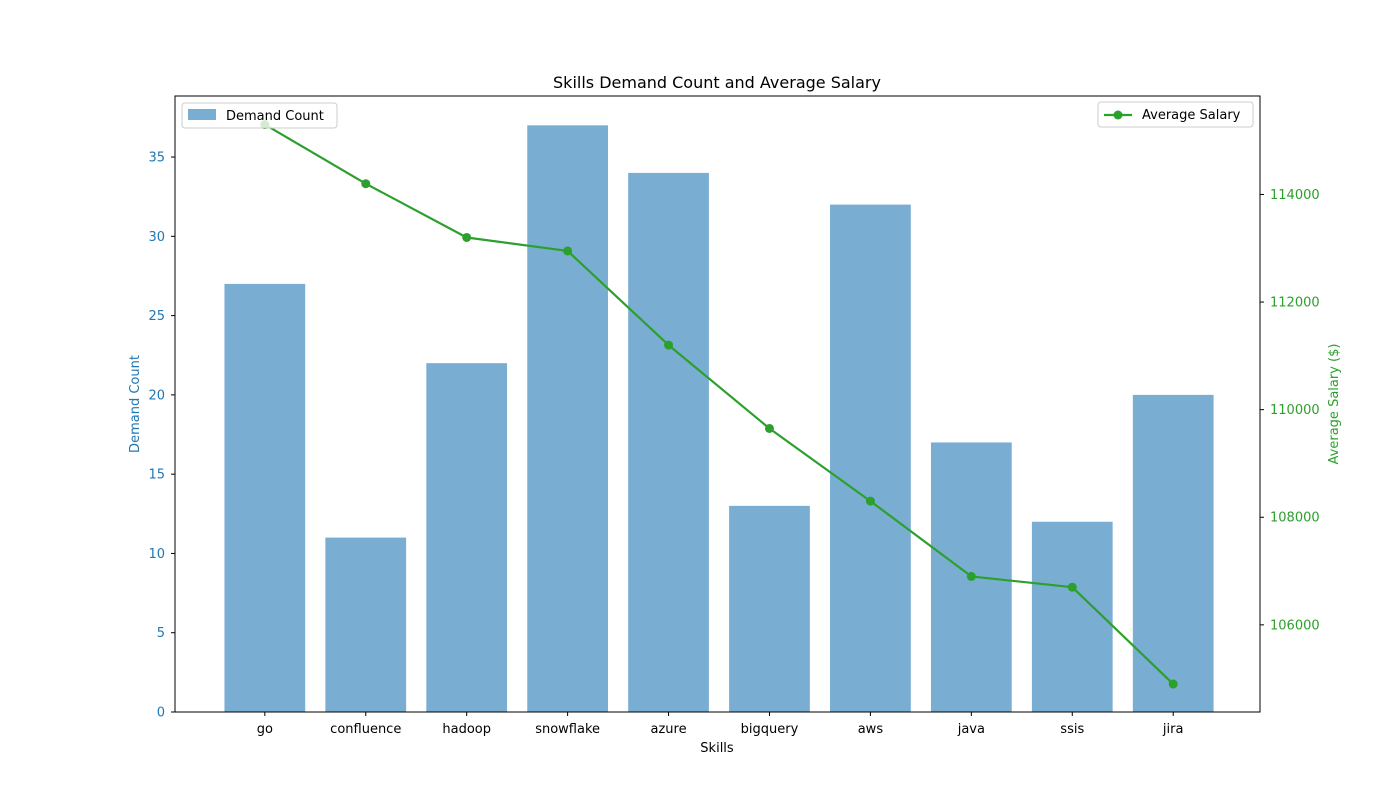  What do you see at coordinates (365, 729) in the screenshot?
I see `x-tick-label-confluence: confluence` at bounding box center [365, 729].